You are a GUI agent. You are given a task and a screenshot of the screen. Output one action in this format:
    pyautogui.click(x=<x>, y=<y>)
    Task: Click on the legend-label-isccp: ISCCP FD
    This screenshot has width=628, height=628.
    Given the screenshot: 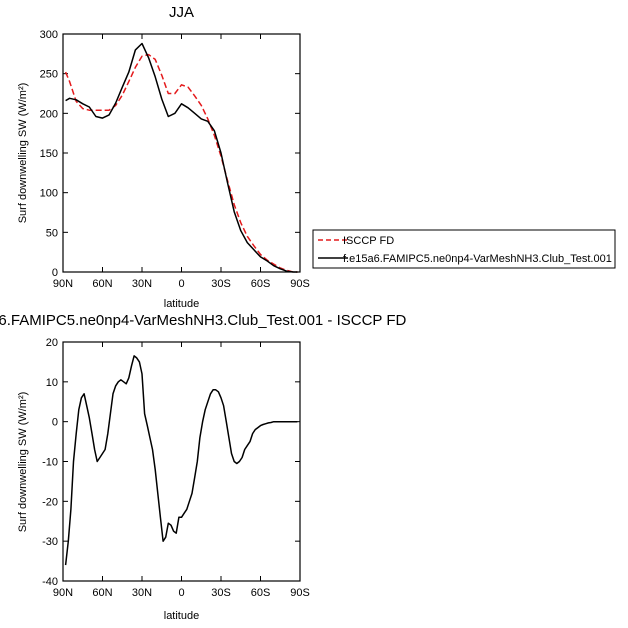 What is the action you would take?
    pyautogui.click(x=368, y=241)
    